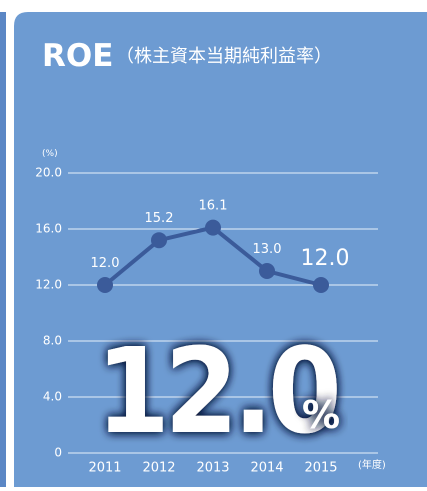  Describe the element at coordinates (159, 218) in the screenshot. I see `data-label: 15.2` at that location.